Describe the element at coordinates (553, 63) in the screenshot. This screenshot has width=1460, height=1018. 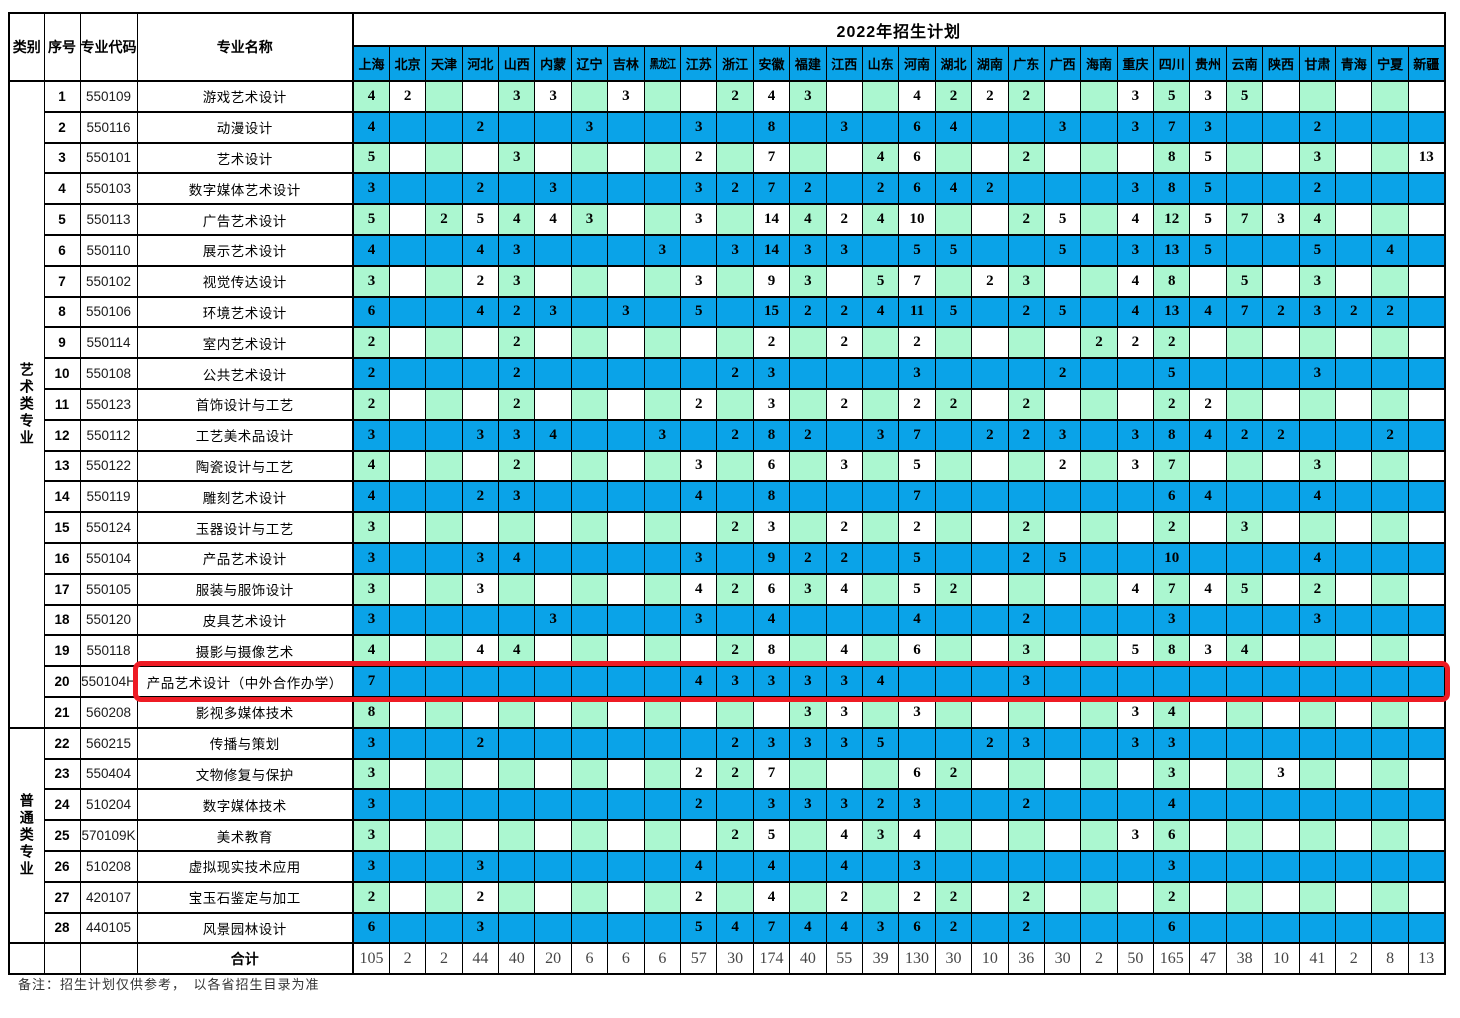
I see `province-header-内蒙: 内蒙` at that location.